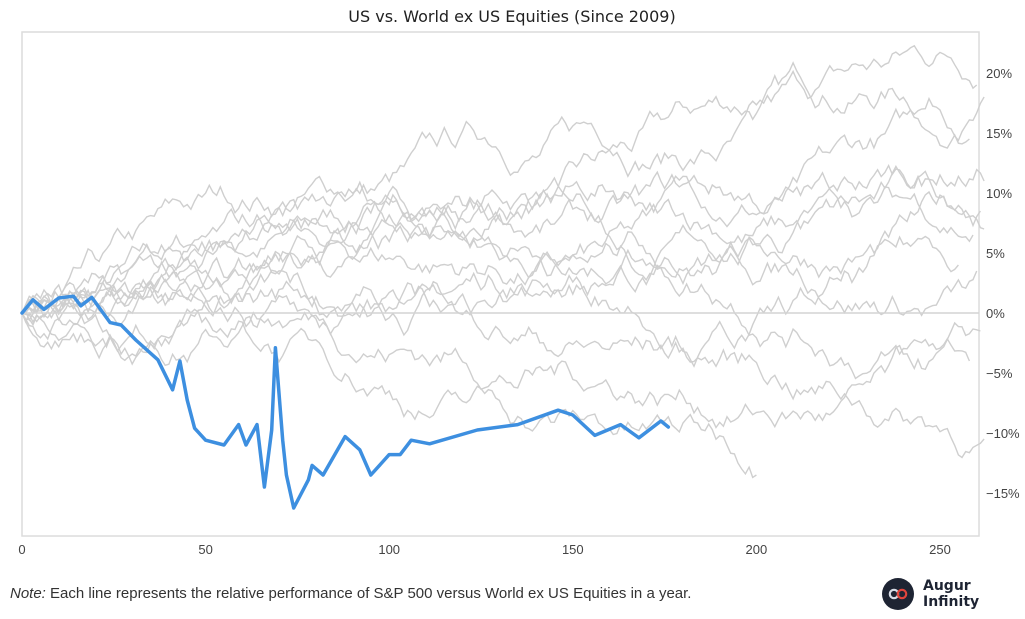 This screenshot has height=619, width=1025. What do you see at coordinates (21, 549) in the screenshot?
I see `x-tick-label: 0` at bounding box center [21, 549].